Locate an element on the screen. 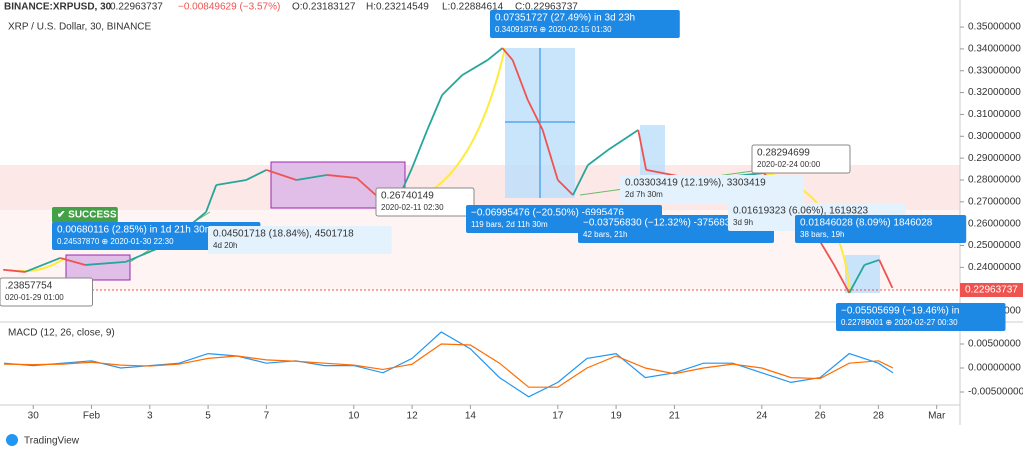 Image resolution: width=1023 pixels, height=460 pixels. x-tick-label: Feb is located at coordinates (92, 416).